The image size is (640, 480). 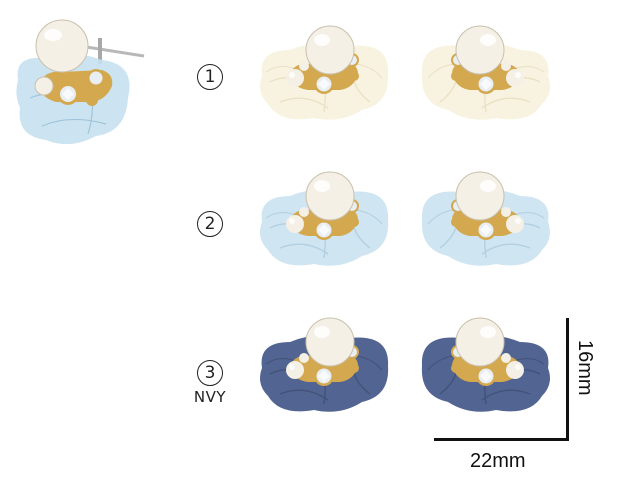 What do you see at coordinates (501, 439) in the screenshot?
I see `width-line` at bounding box center [501, 439].